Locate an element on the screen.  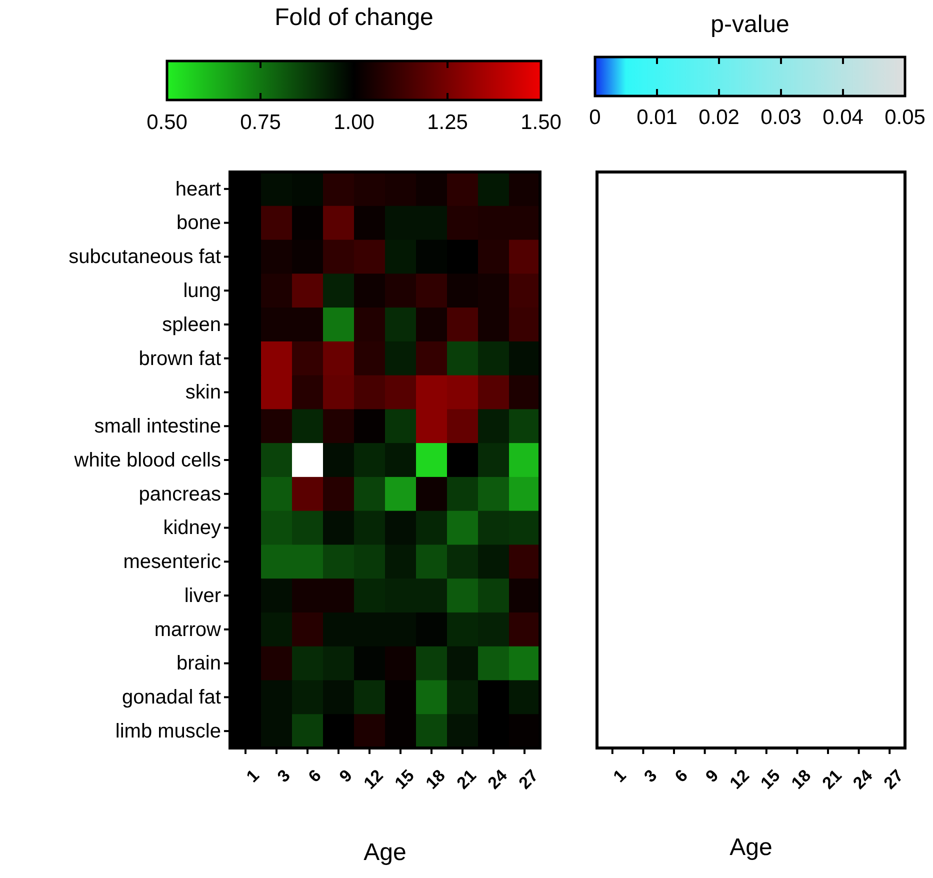
color-bar-label: 1.00 is located at coordinates (354, 122).